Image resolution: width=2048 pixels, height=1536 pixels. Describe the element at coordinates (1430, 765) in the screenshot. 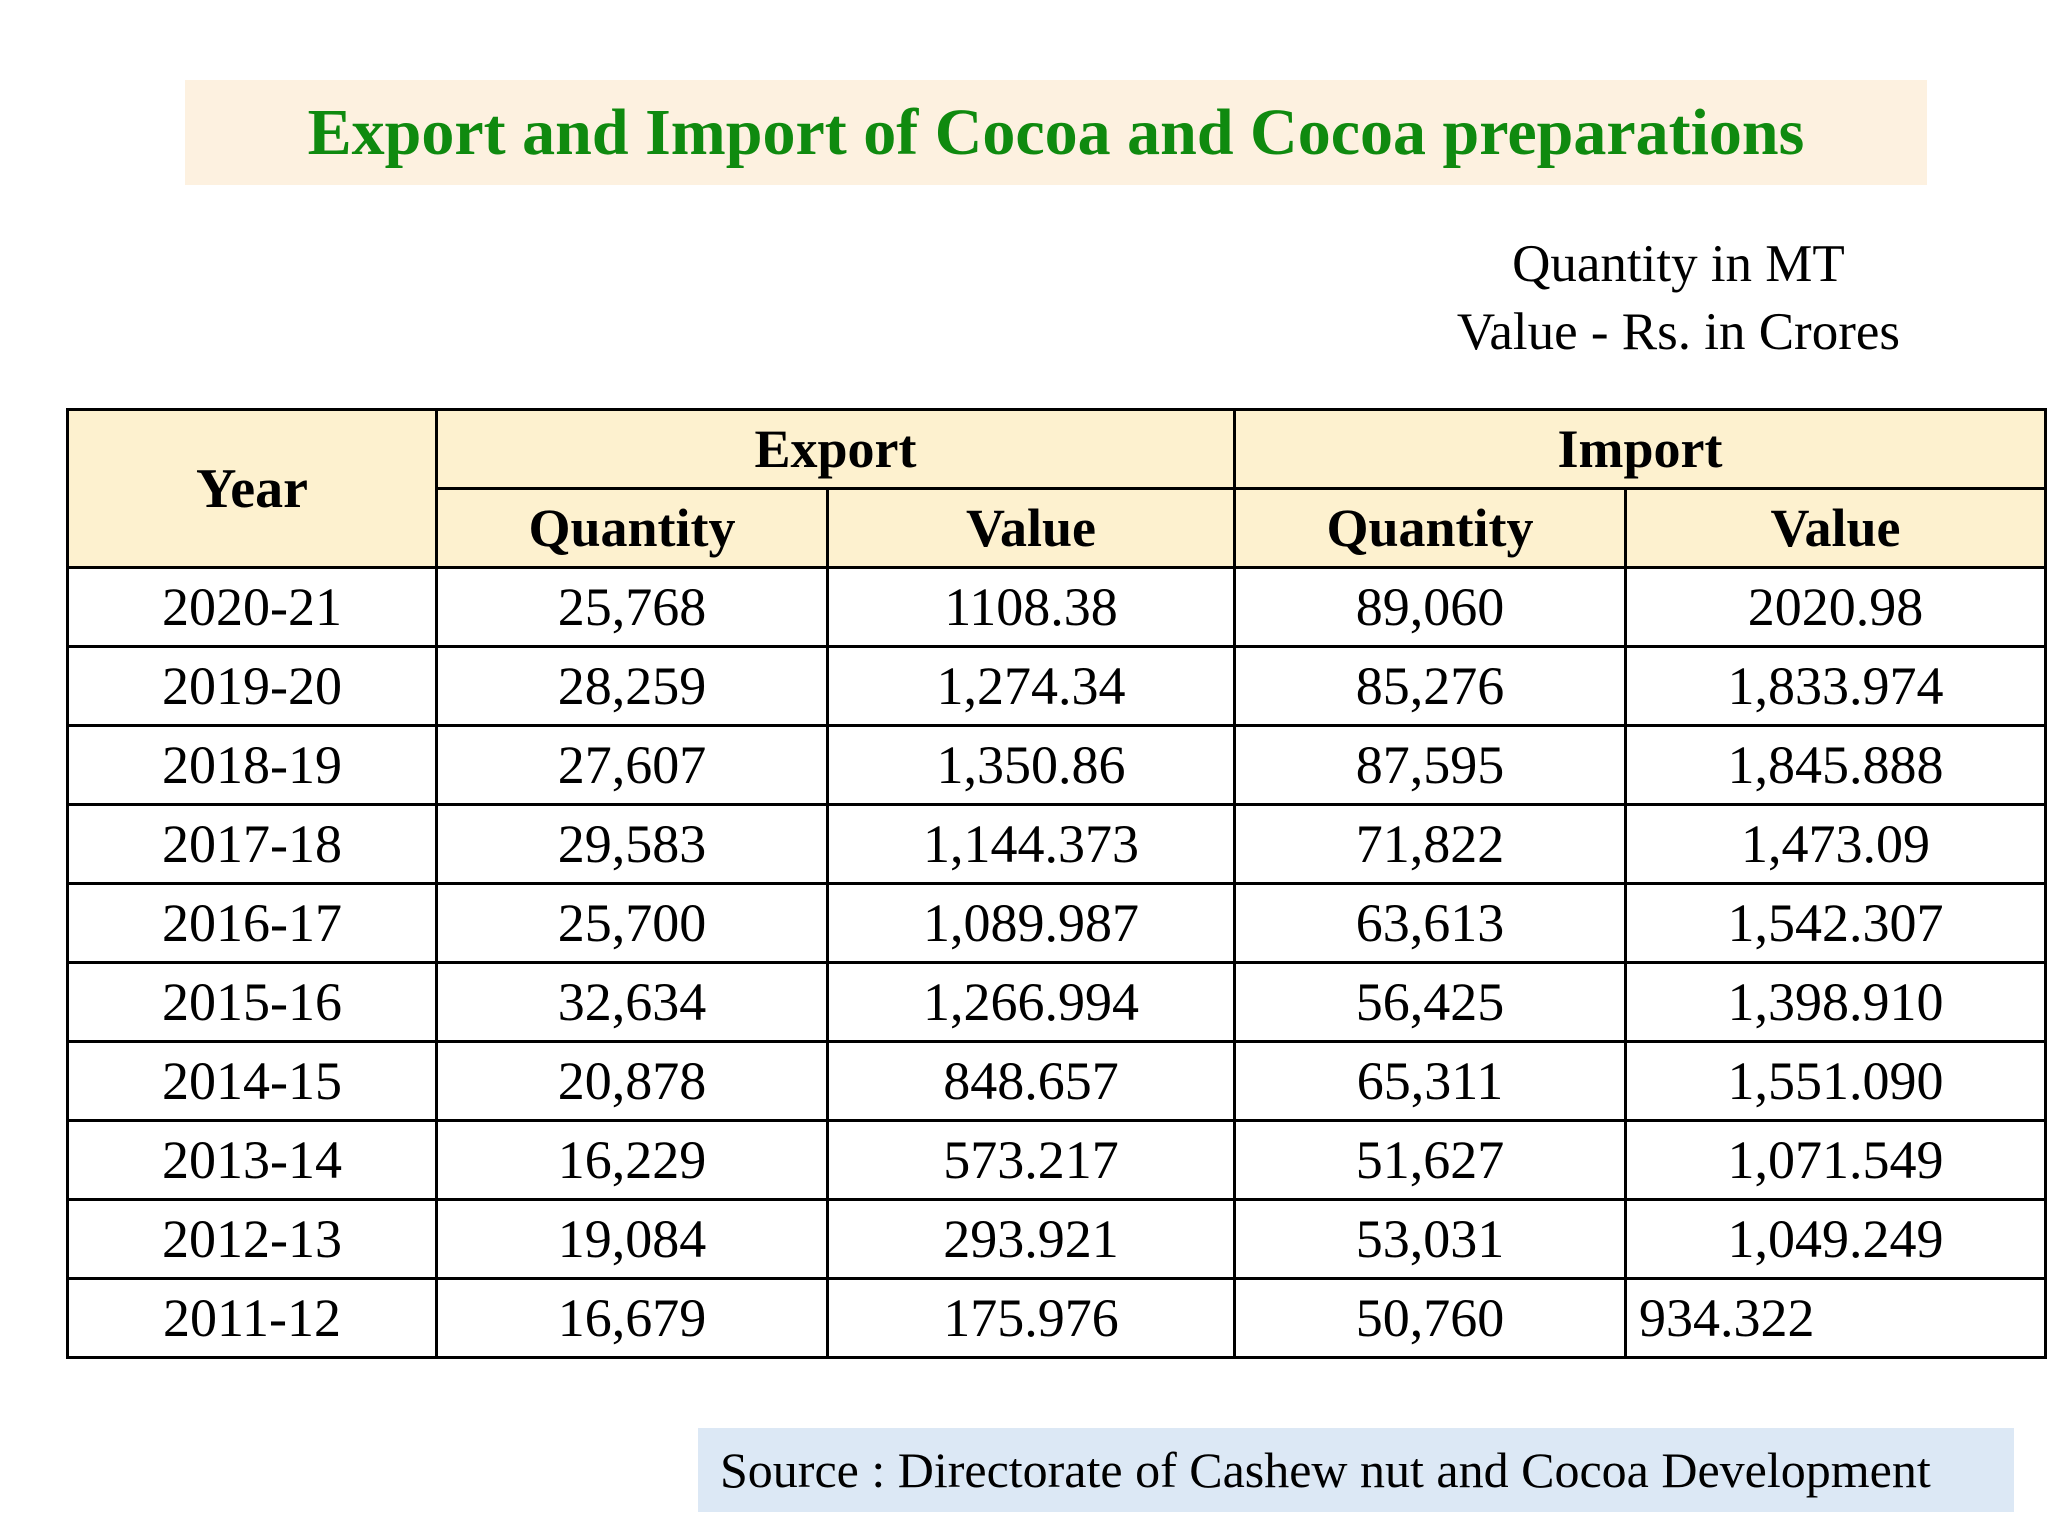

I see `import-quantity-cell: 87,595` at that location.